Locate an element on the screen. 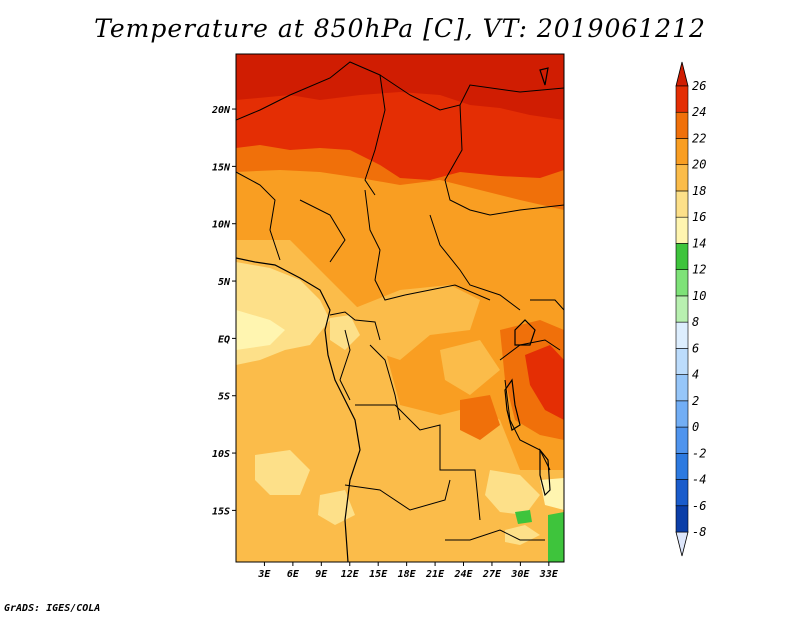 Image resolution: width=800 pixels, height=618 pixels. lon-tick-label: 6E is located at coordinates (293, 574).